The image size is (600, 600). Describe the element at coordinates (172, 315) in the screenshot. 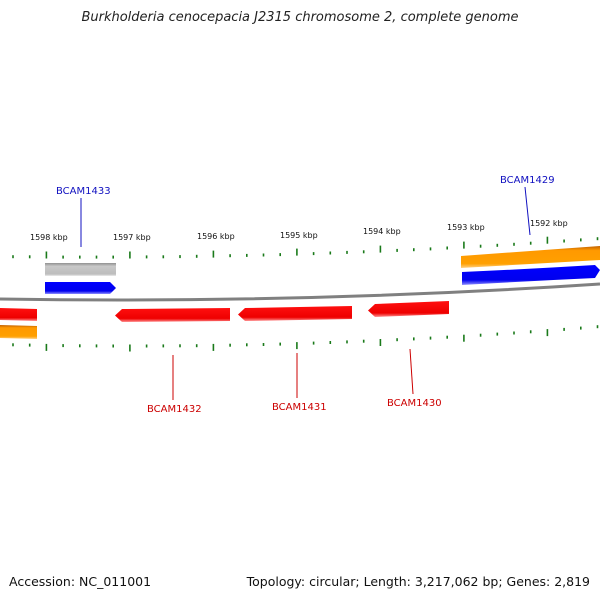

I see `gene-bcam1432` at that location.